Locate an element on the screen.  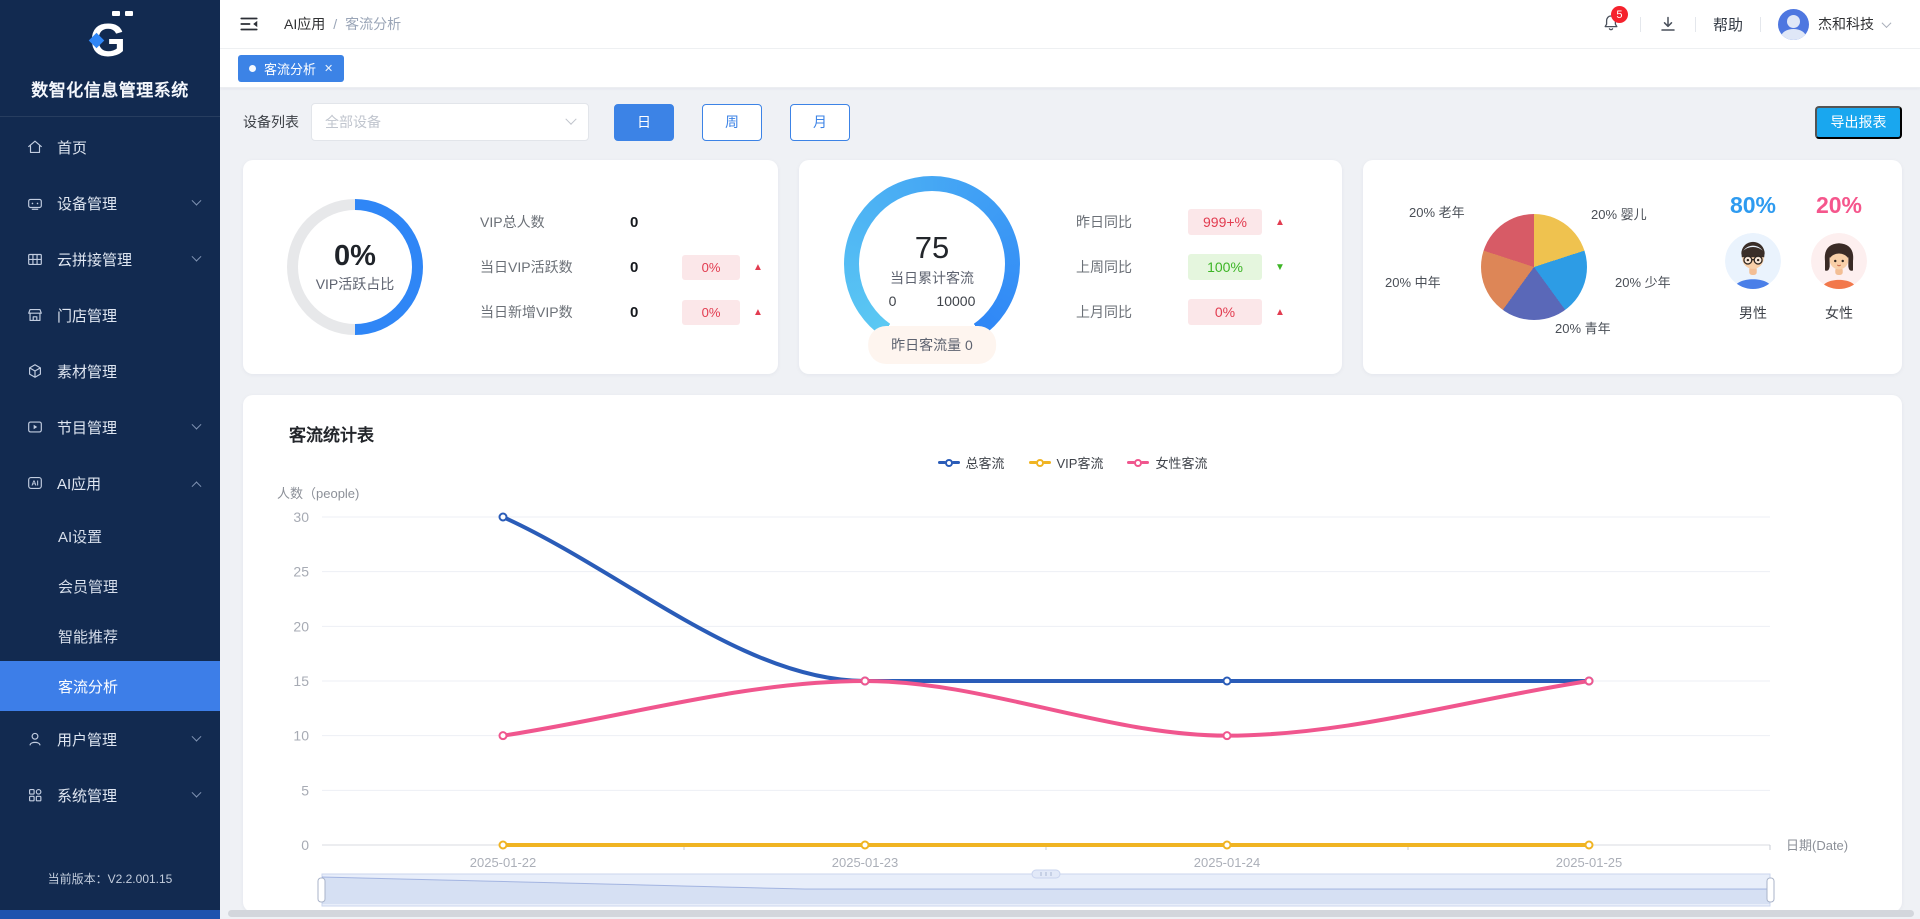
legend-item: 总客流 is located at coordinates (971, 462).